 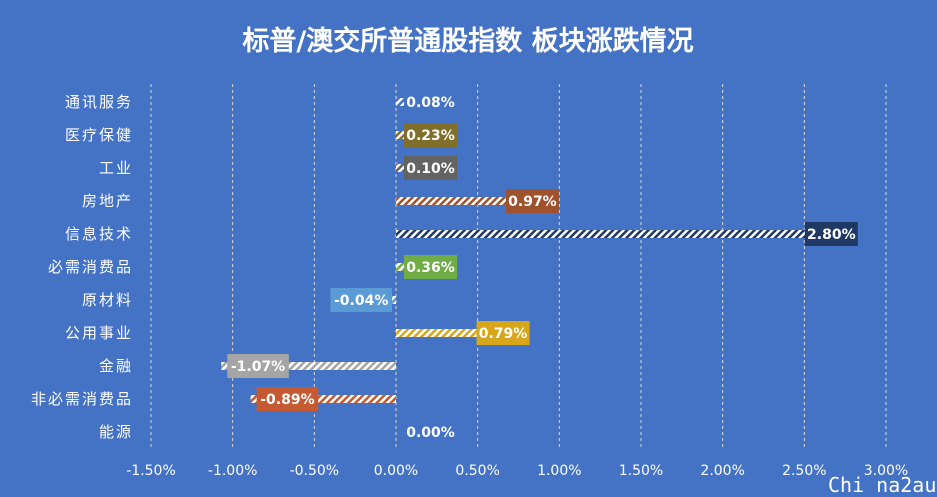 I want to click on watermark: Chi na2au, so click(x=882, y=485).